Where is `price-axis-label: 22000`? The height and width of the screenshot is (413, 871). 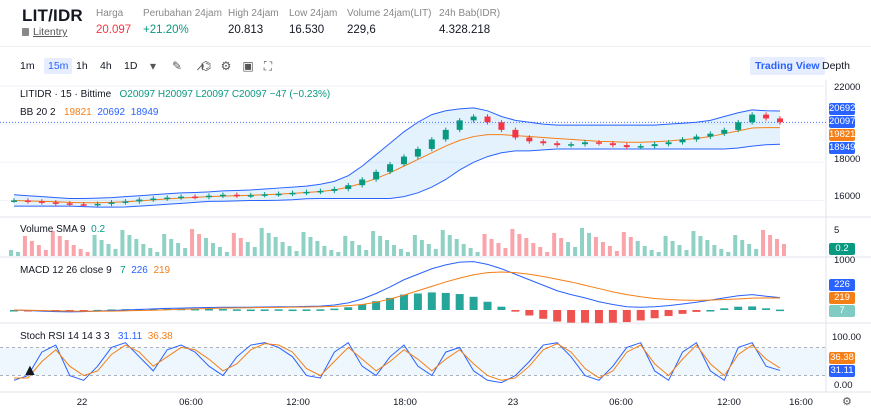 price-axis-label: 22000 is located at coordinates (847, 87).